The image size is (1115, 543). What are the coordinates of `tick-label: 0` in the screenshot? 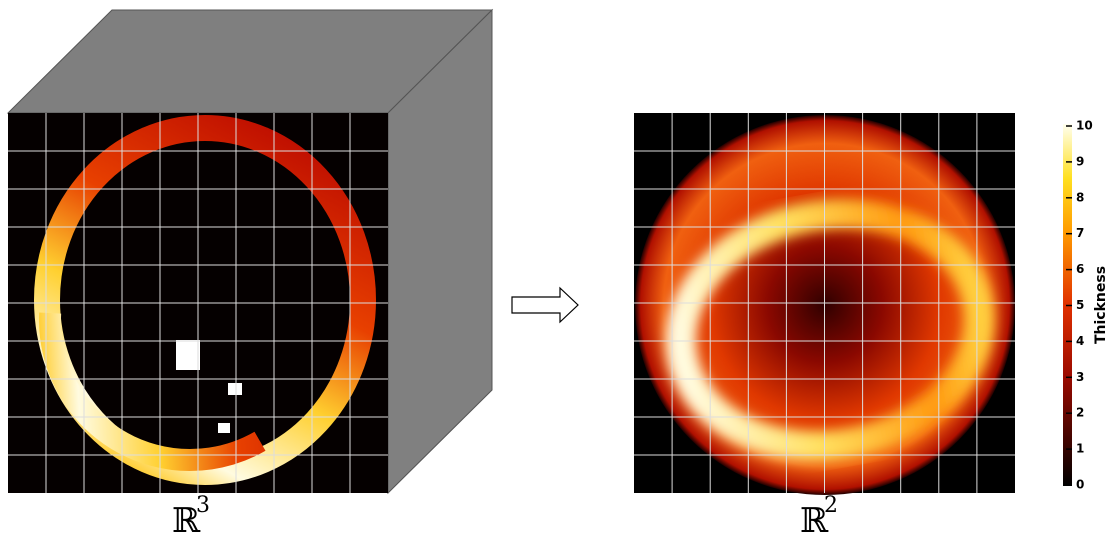 It's located at (1080, 485).